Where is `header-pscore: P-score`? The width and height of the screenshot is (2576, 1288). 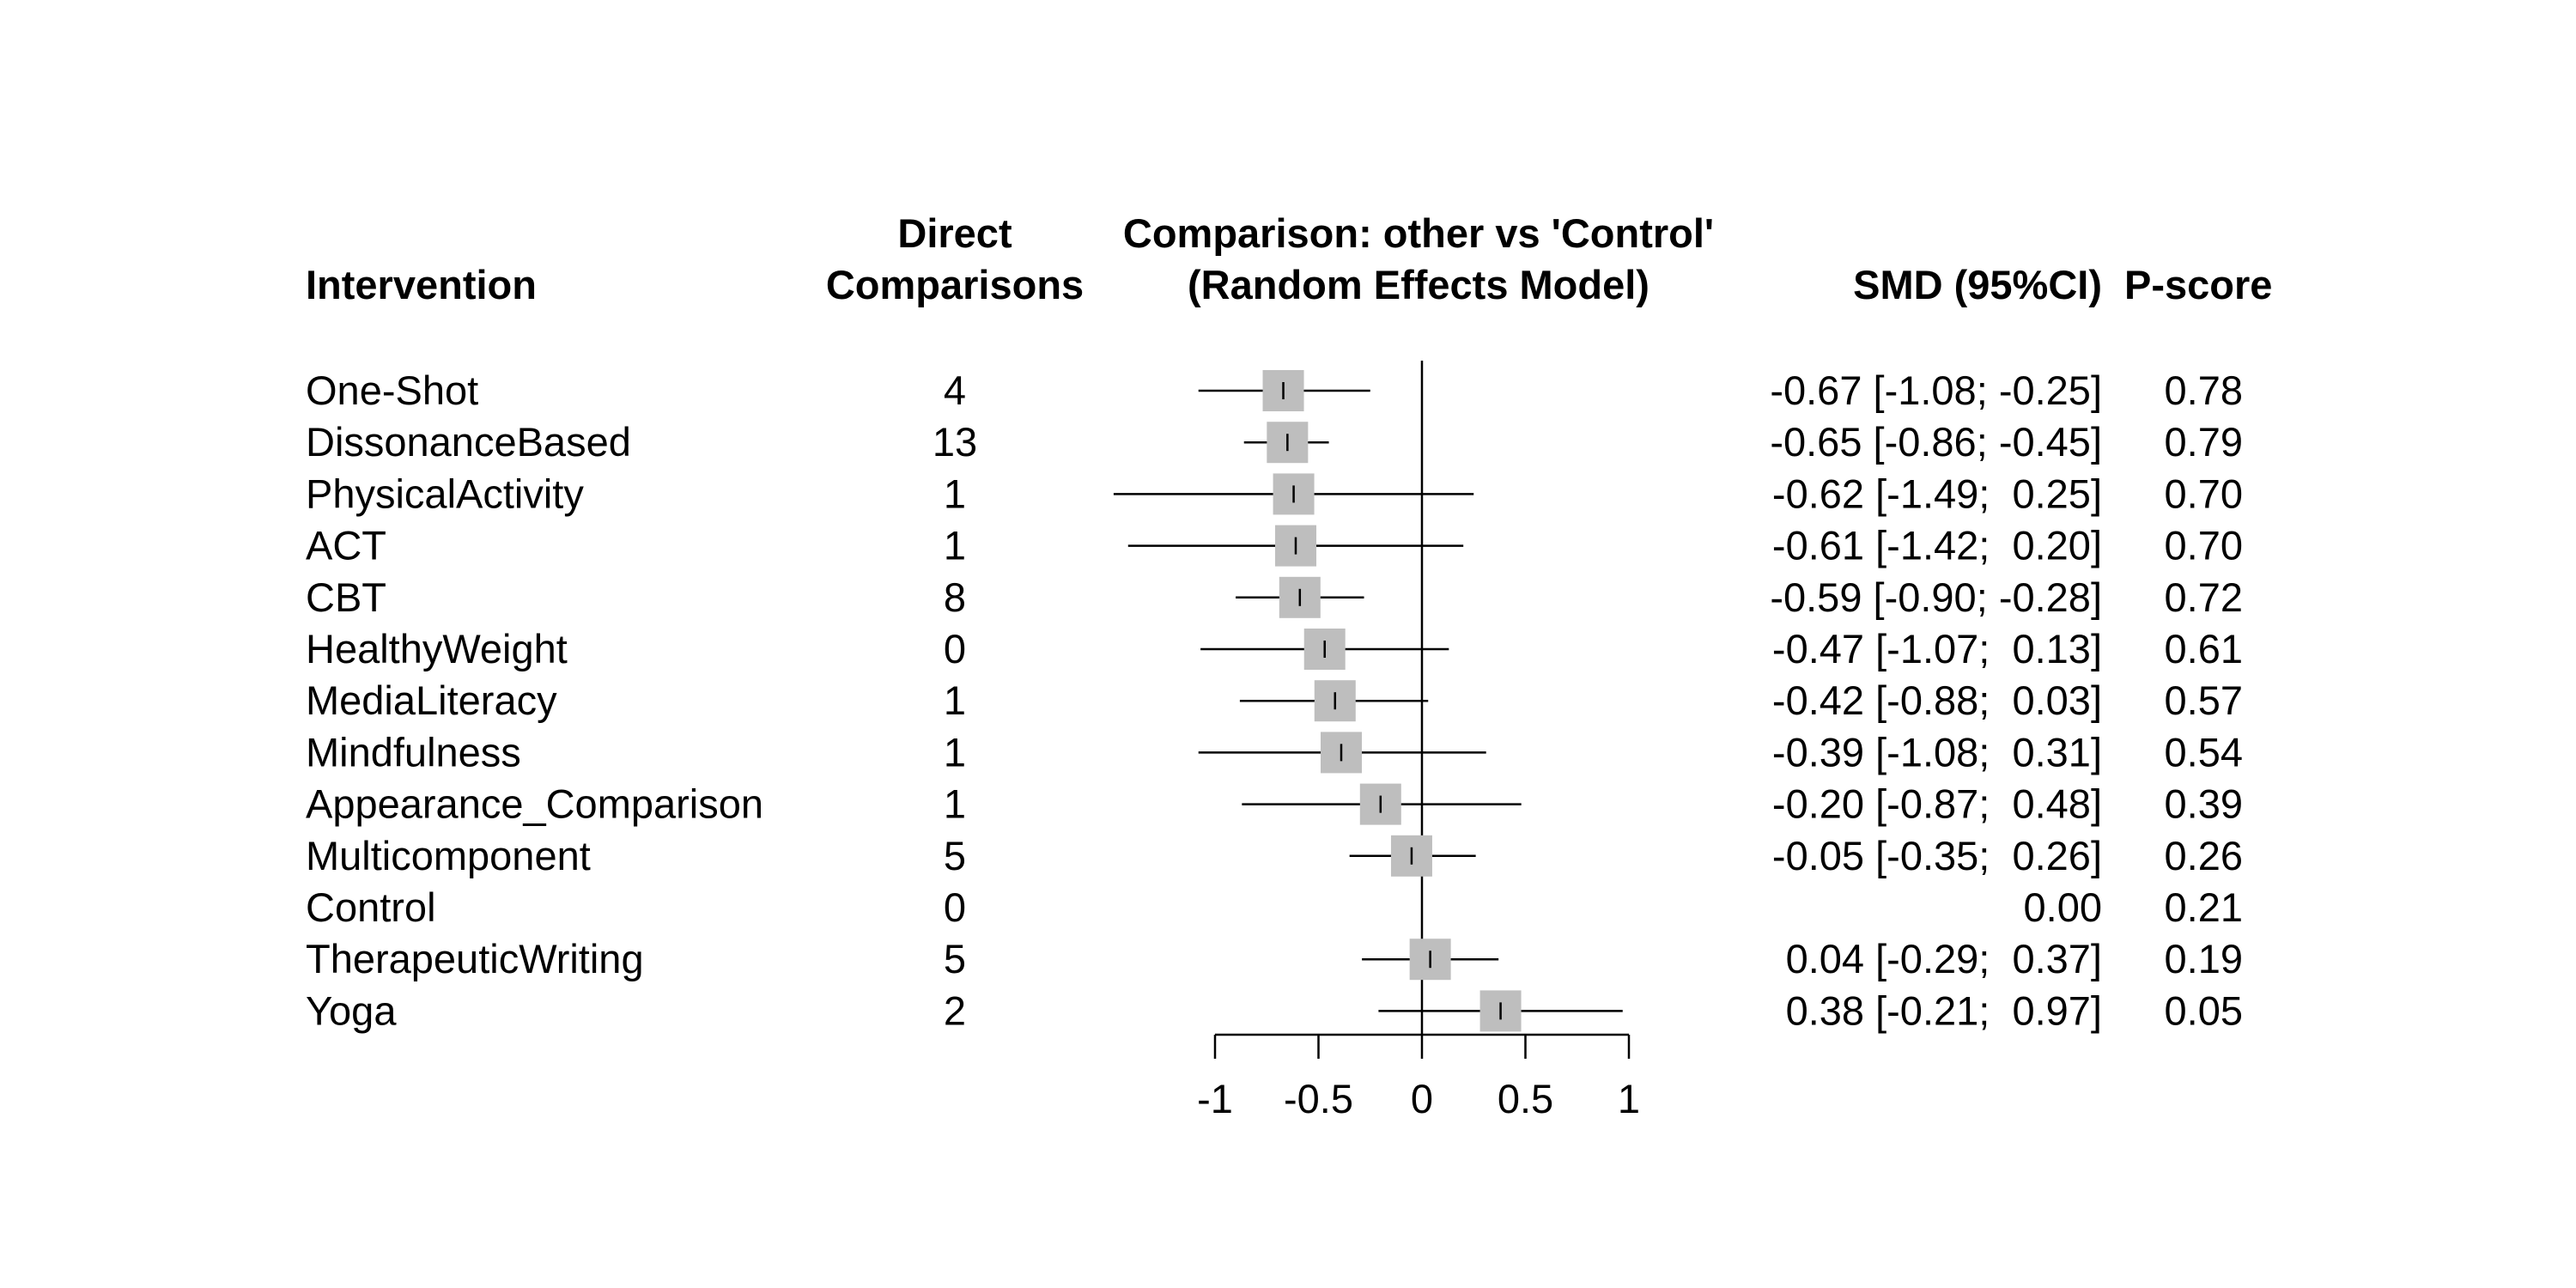 header-pscore: P-score is located at coordinates (2198, 284).